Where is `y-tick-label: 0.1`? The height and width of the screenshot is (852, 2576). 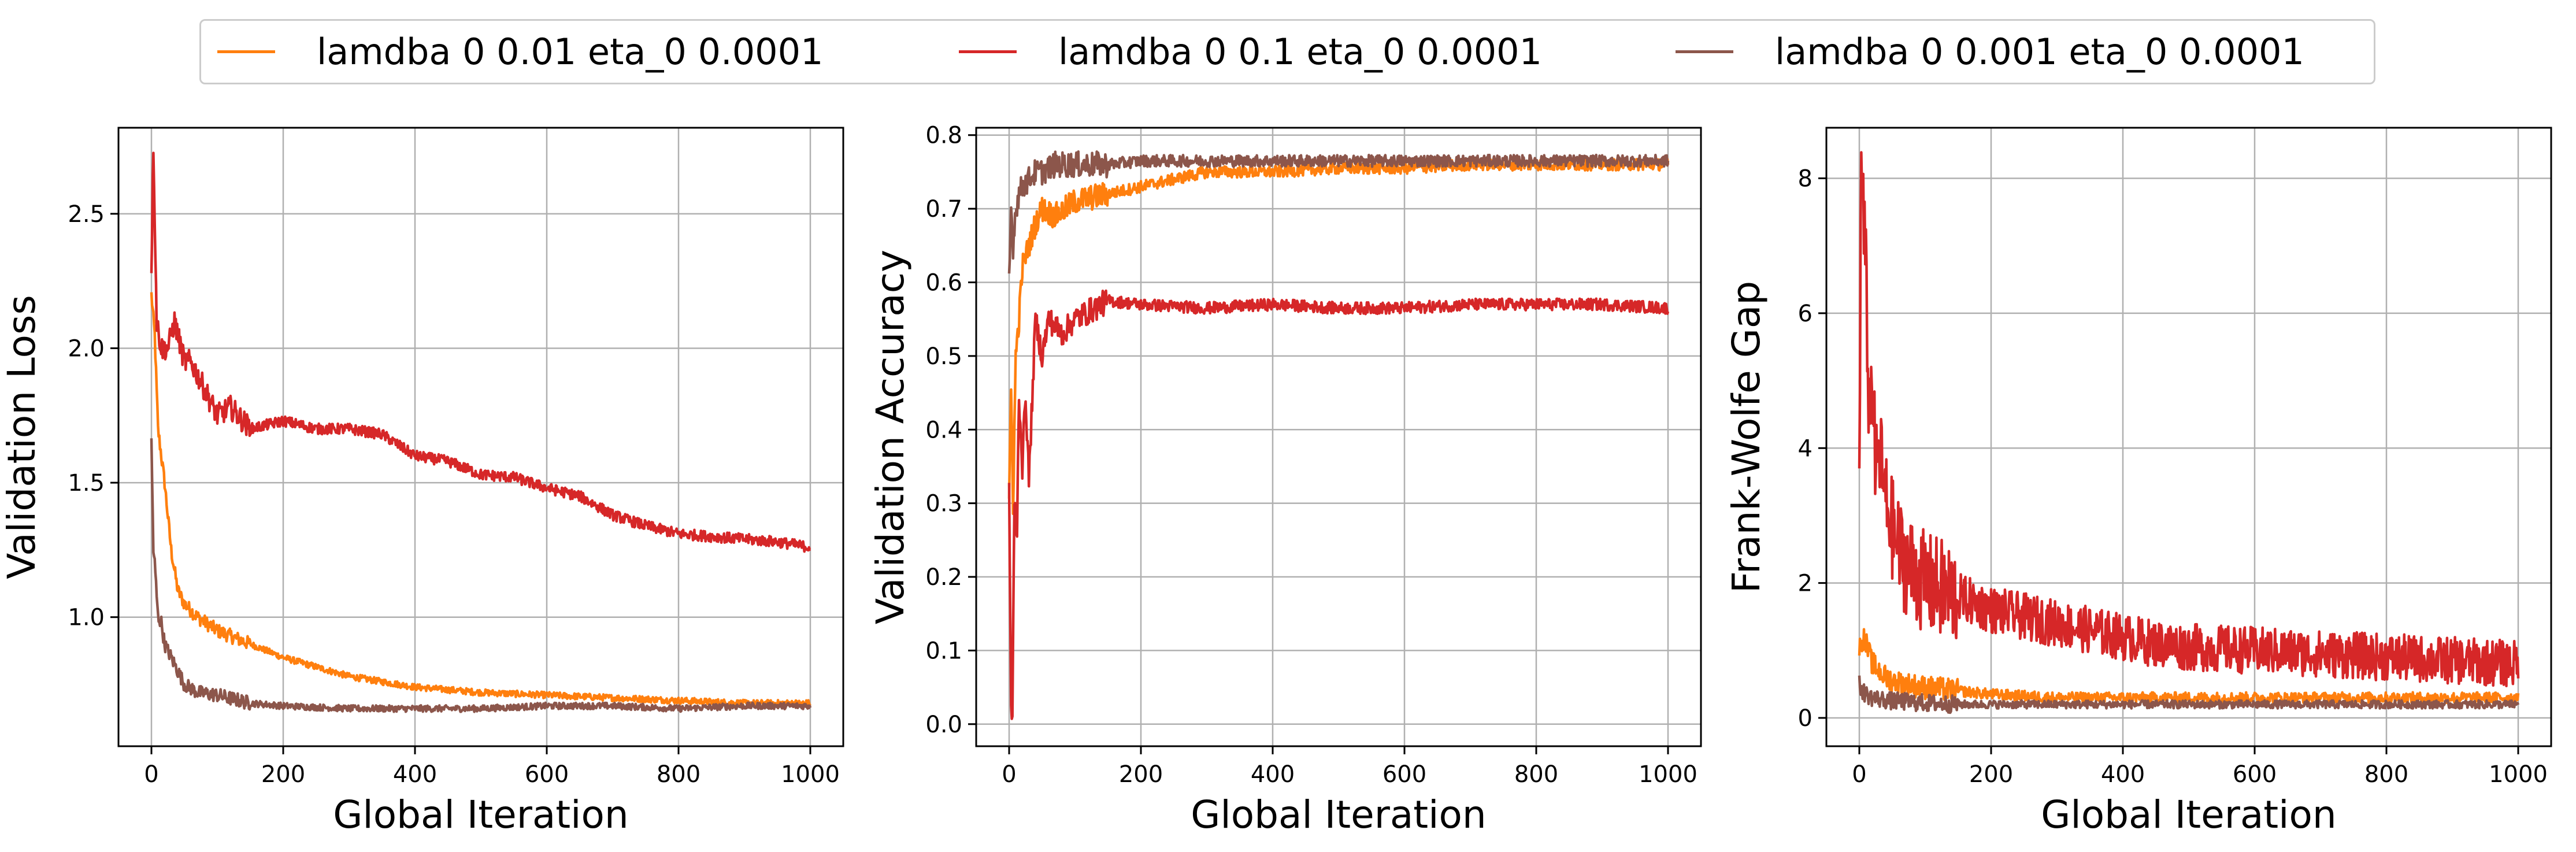 y-tick-label: 0.1 is located at coordinates (943, 651).